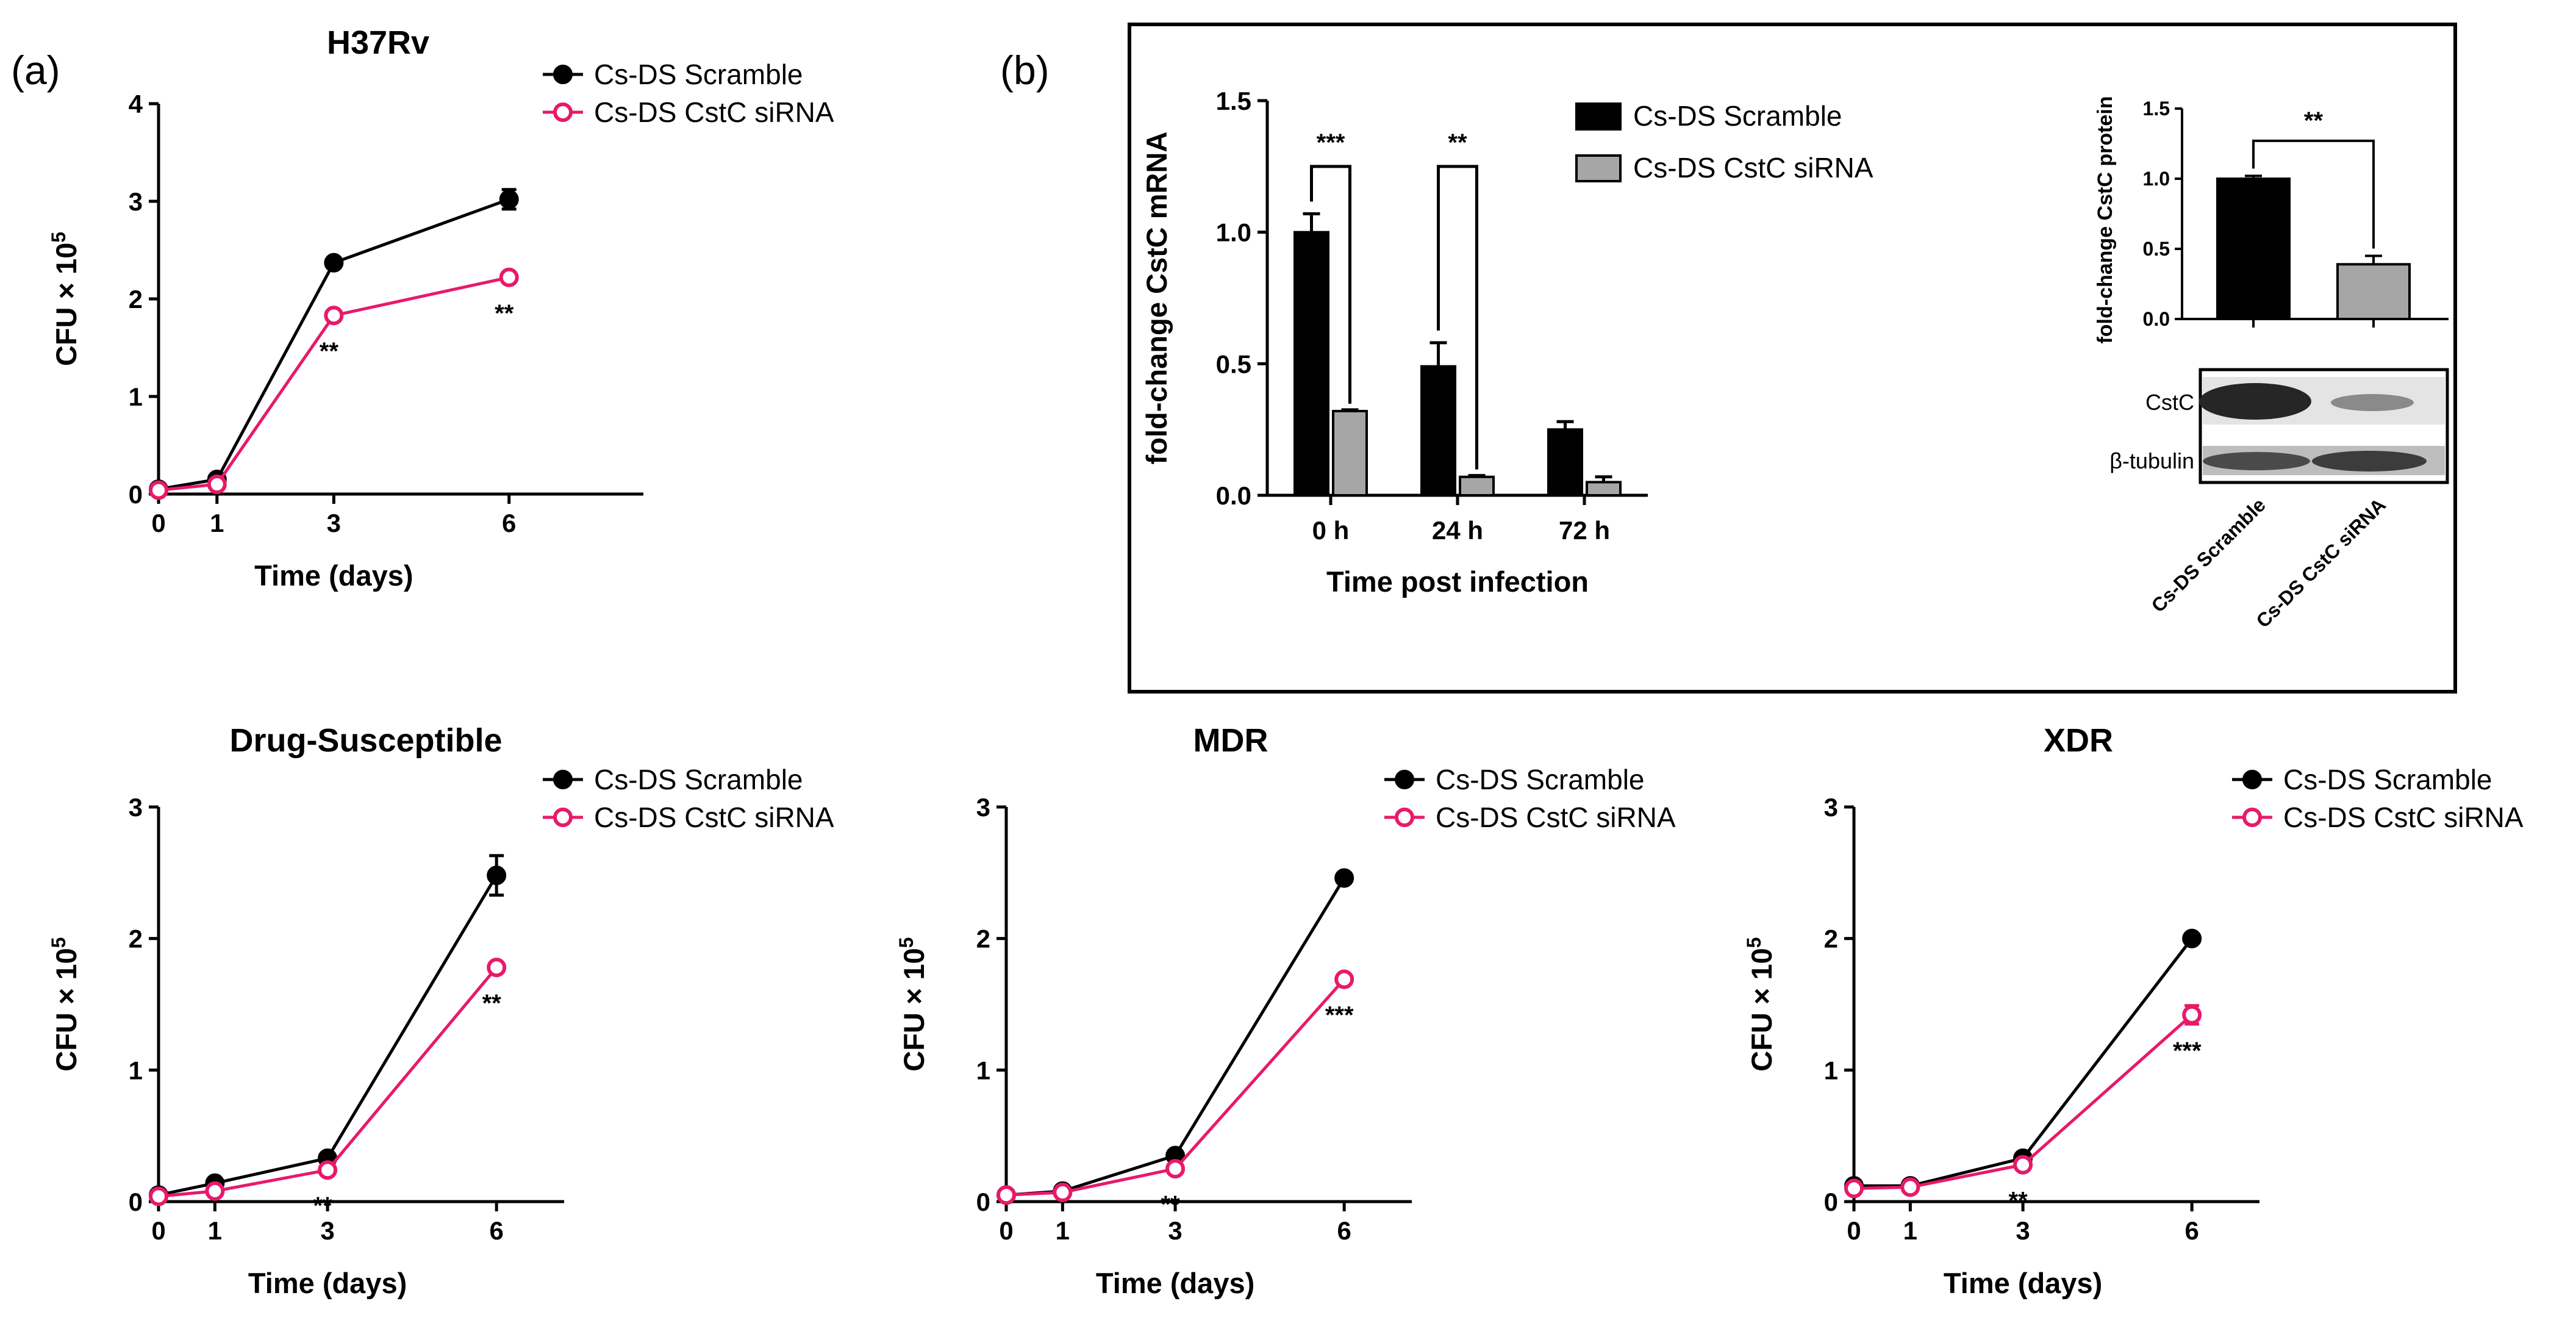 The height and width of the screenshot is (1323, 2576). What do you see at coordinates (365, 741) in the screenshot?
I see `chart-title: Drug-Susceptible` at bounding box center [365, 741].